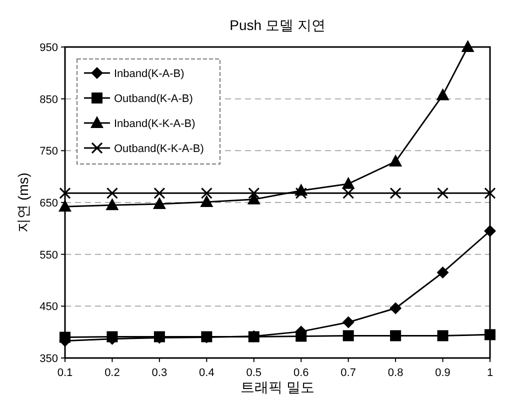 Image resolution: width=530 pixels, height=400 pixels. I want to click on legend-label: Outband(K-K-A-B), so click(159, 149).